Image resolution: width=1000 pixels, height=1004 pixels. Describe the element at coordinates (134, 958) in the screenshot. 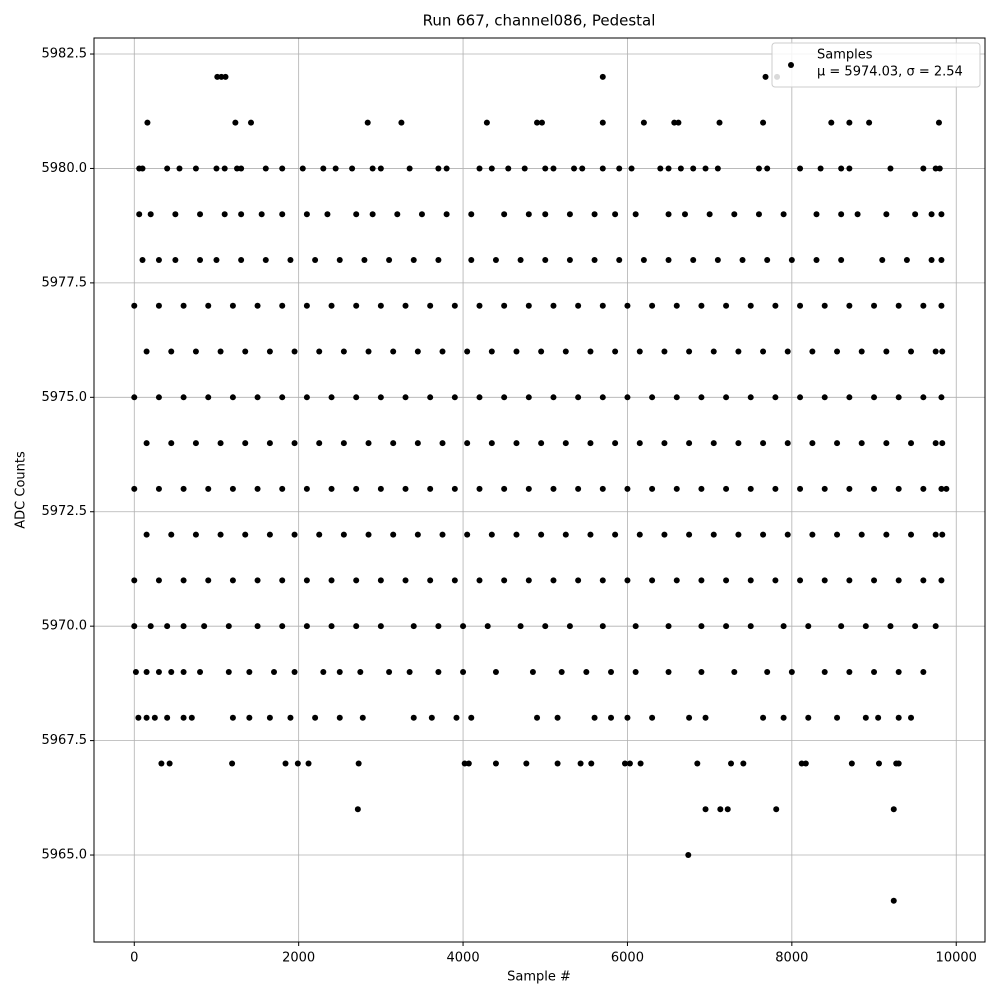

I see `x-tick-label: 0` at that location.